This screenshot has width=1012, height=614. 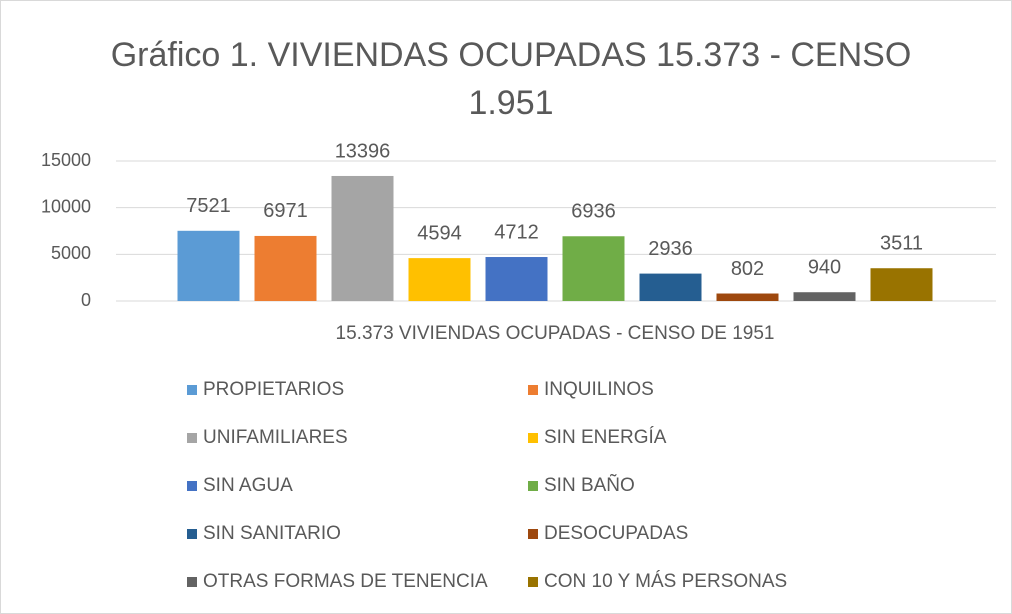 What do you see at coordinates (670, 249) in the screenshot?
I see `data-label: 2936` at bounding box center [670, 249].